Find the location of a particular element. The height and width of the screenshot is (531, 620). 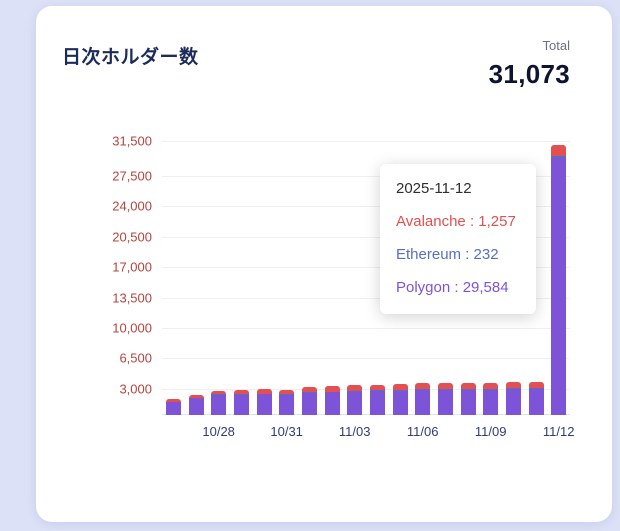

x-axis-tick-label: 10/28 is located at coordinates (218, 431).